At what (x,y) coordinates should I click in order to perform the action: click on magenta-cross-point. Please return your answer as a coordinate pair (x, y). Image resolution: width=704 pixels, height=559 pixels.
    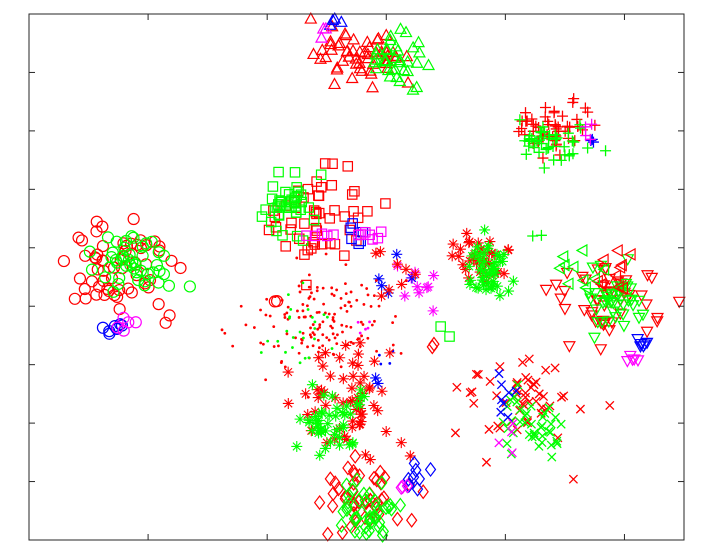
    Looking at the image, I should click on (513, 423).